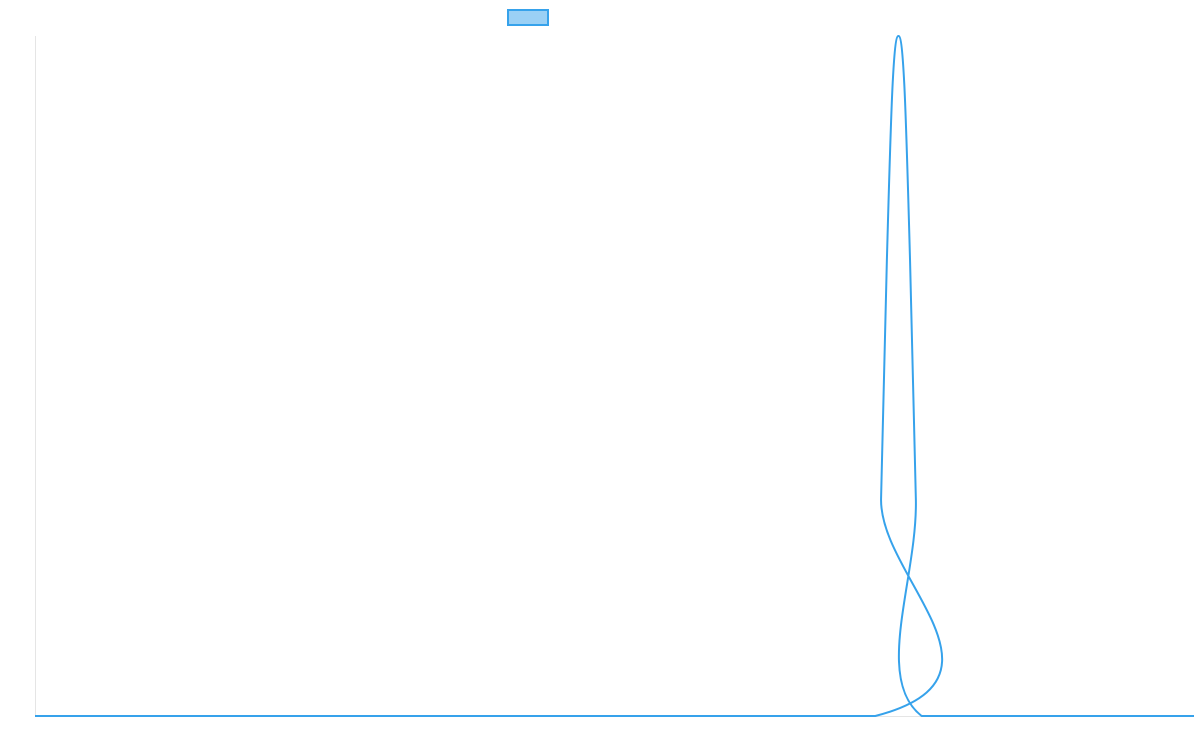  I want to click on legend-swatch, so click(528, 17).